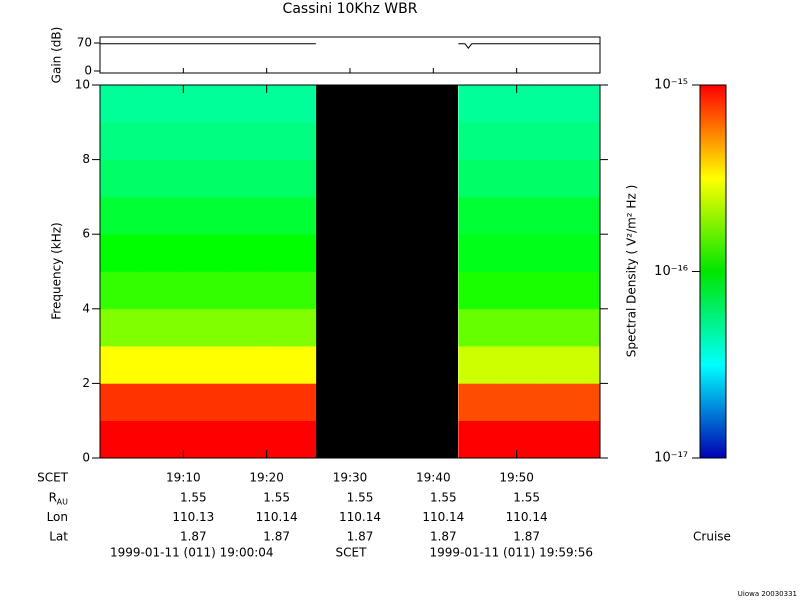  Describe the element at coordinates (671, 458) in the screenshot. I see `colorbar-tick-label: 10⁻¹⁷` at that location.